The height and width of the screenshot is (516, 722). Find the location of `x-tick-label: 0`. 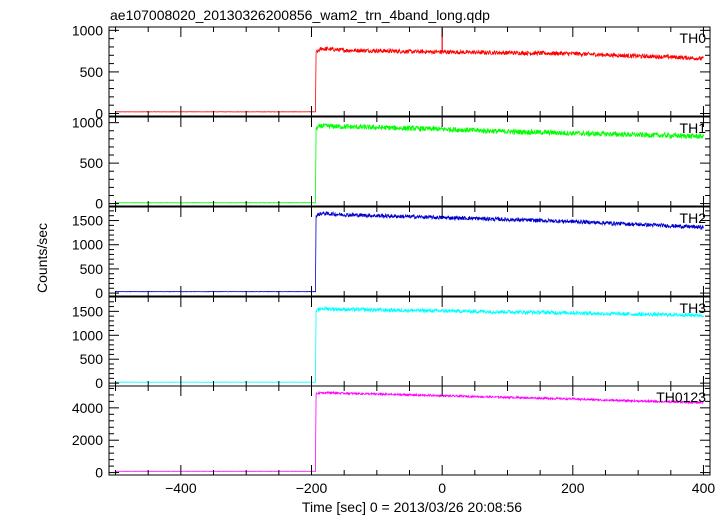

x-tick-label: 0 is located at coordinates (442, 488).